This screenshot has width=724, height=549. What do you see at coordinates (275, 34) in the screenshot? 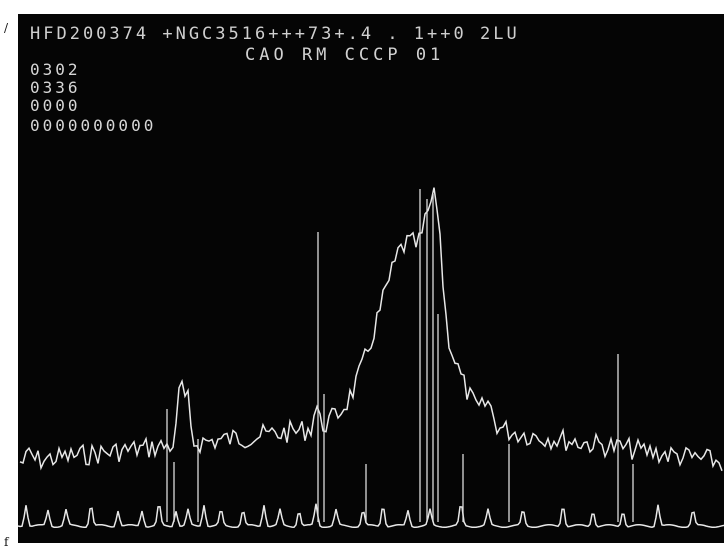
I see `screen-header: HFD200374 +NGC3516+++73+.4 . 1++0 2LU` at bounding box center [275, 34].